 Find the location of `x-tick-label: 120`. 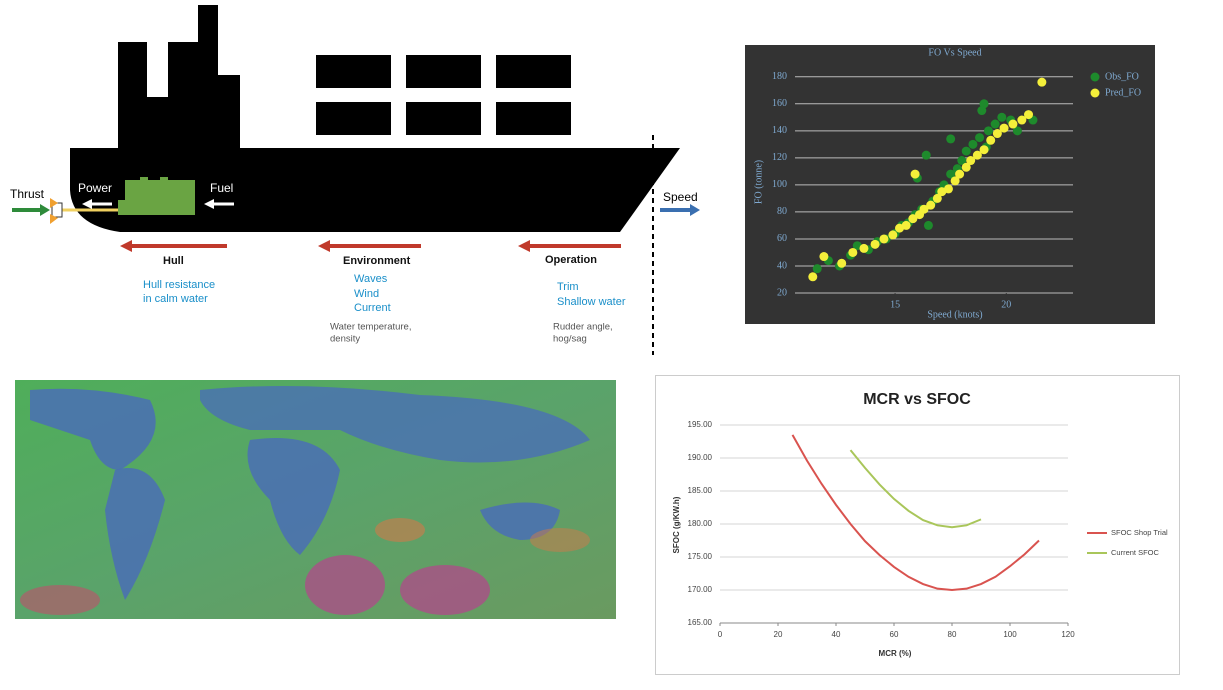

x-tick-label: 120 is located at coordinates (1068, 634).